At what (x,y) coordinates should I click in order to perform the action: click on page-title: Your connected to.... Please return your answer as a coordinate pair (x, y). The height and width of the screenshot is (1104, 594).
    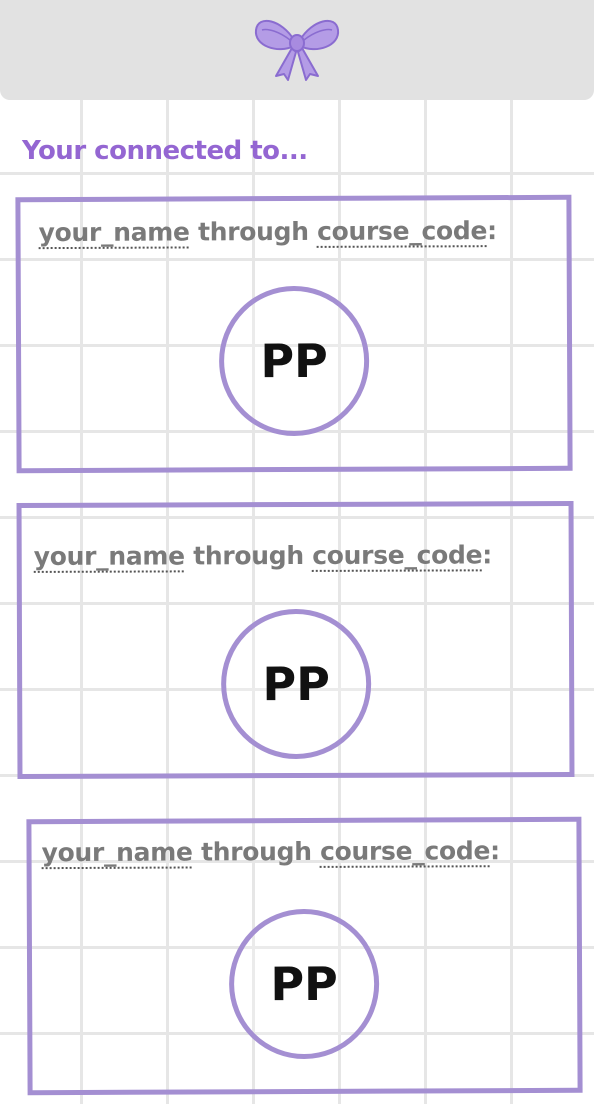
    Looking at the image, I should click on (165, 151).